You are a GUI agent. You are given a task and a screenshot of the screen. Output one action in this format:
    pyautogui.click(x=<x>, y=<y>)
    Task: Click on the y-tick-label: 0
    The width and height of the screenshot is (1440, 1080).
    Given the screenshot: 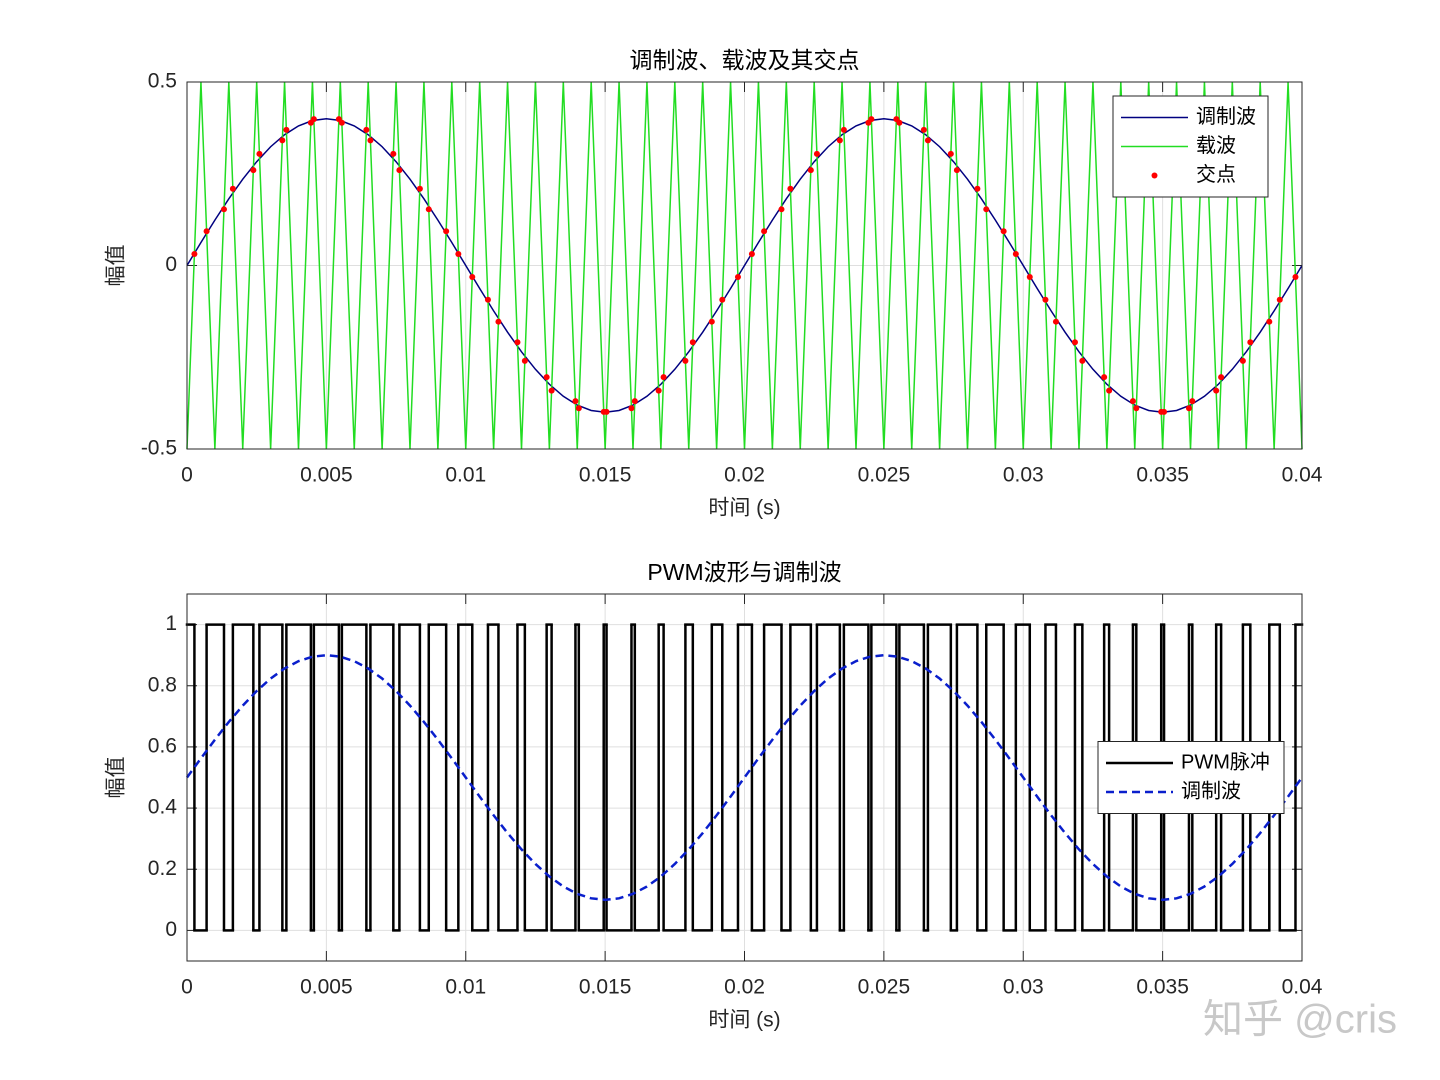 What is the action you would take?
    pyautogui.click(x=171, y=264)
    